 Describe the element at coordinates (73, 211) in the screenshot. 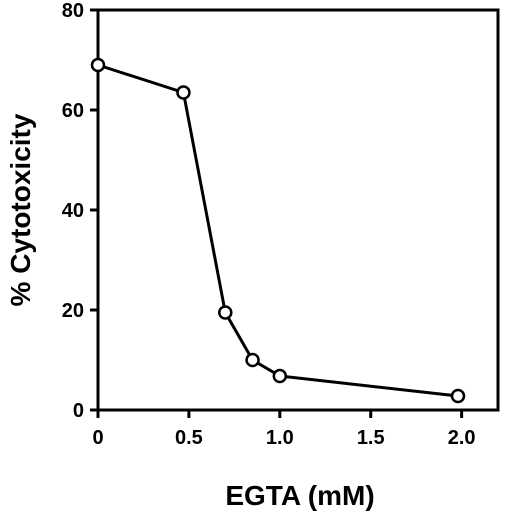

I see `y-tick-label: 40` at that location.